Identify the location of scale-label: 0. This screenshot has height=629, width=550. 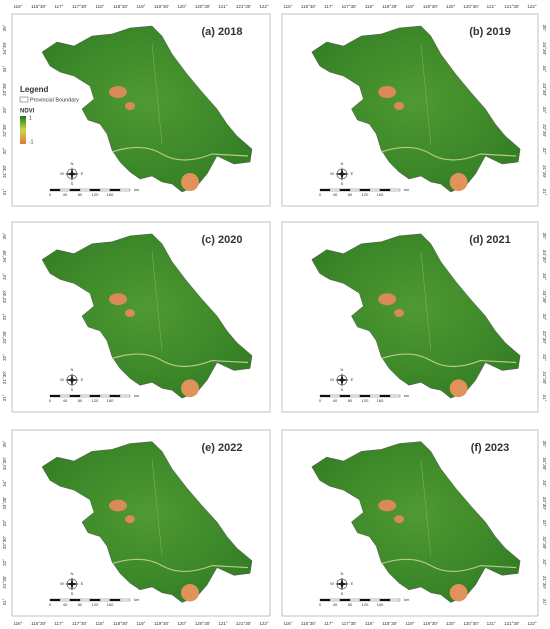
(320, 604).